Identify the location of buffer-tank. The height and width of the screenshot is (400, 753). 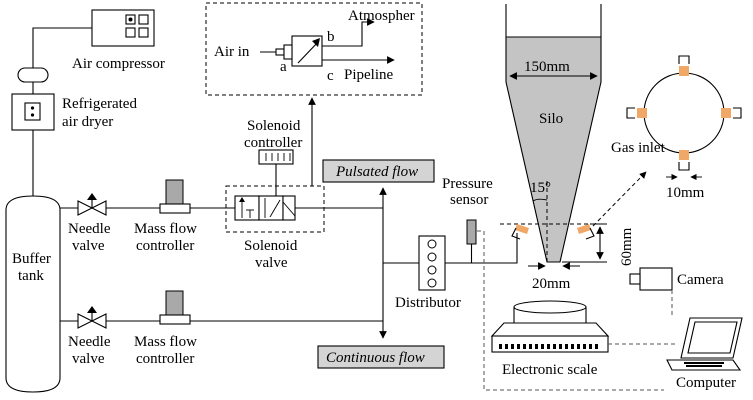
(33, 294).